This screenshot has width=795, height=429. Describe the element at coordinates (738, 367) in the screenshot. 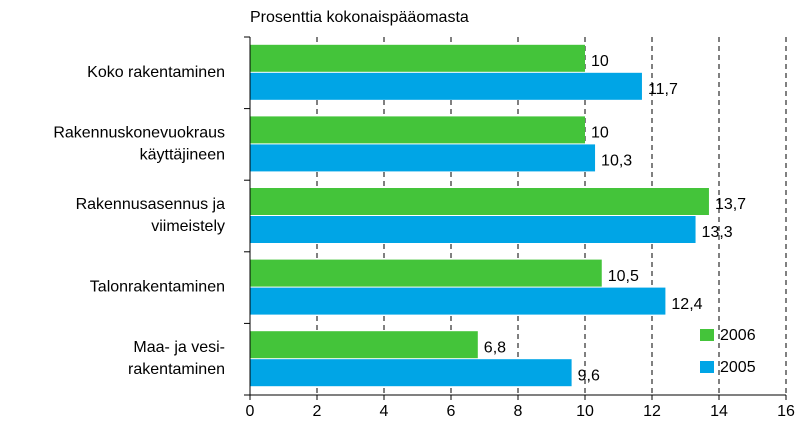

I see `legend-label: 2005` at that location.